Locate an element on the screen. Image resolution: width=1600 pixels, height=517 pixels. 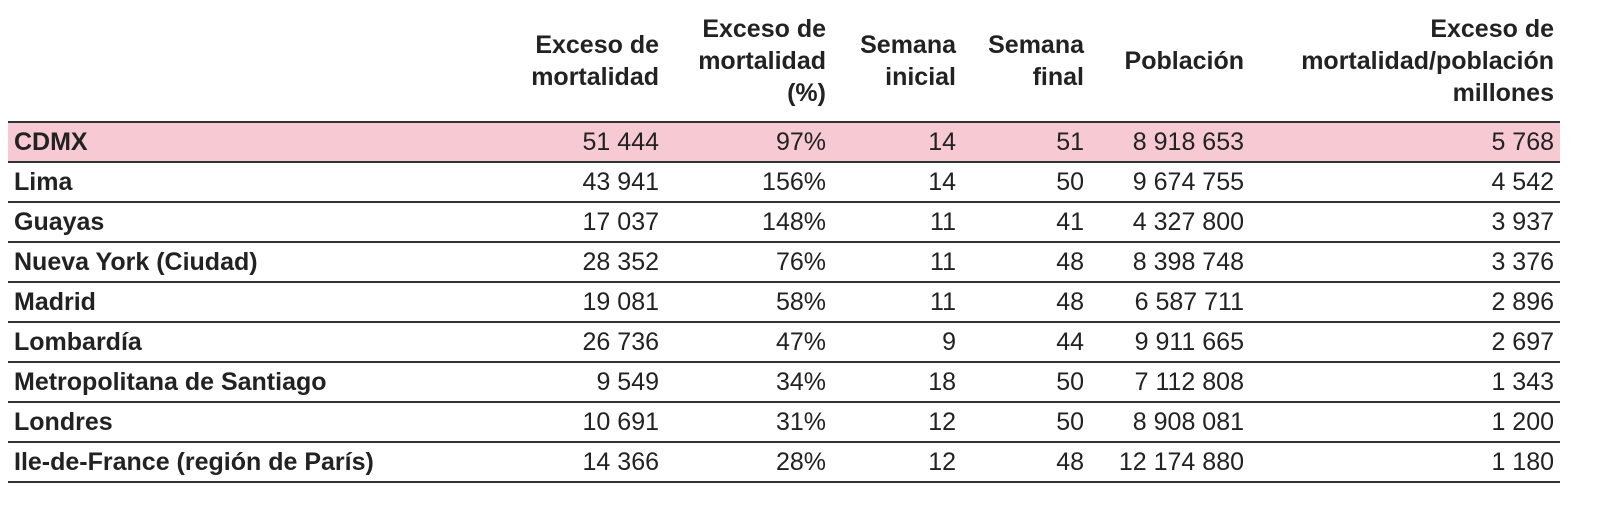
table-cell: 18 is located at coordinates (897, 382).